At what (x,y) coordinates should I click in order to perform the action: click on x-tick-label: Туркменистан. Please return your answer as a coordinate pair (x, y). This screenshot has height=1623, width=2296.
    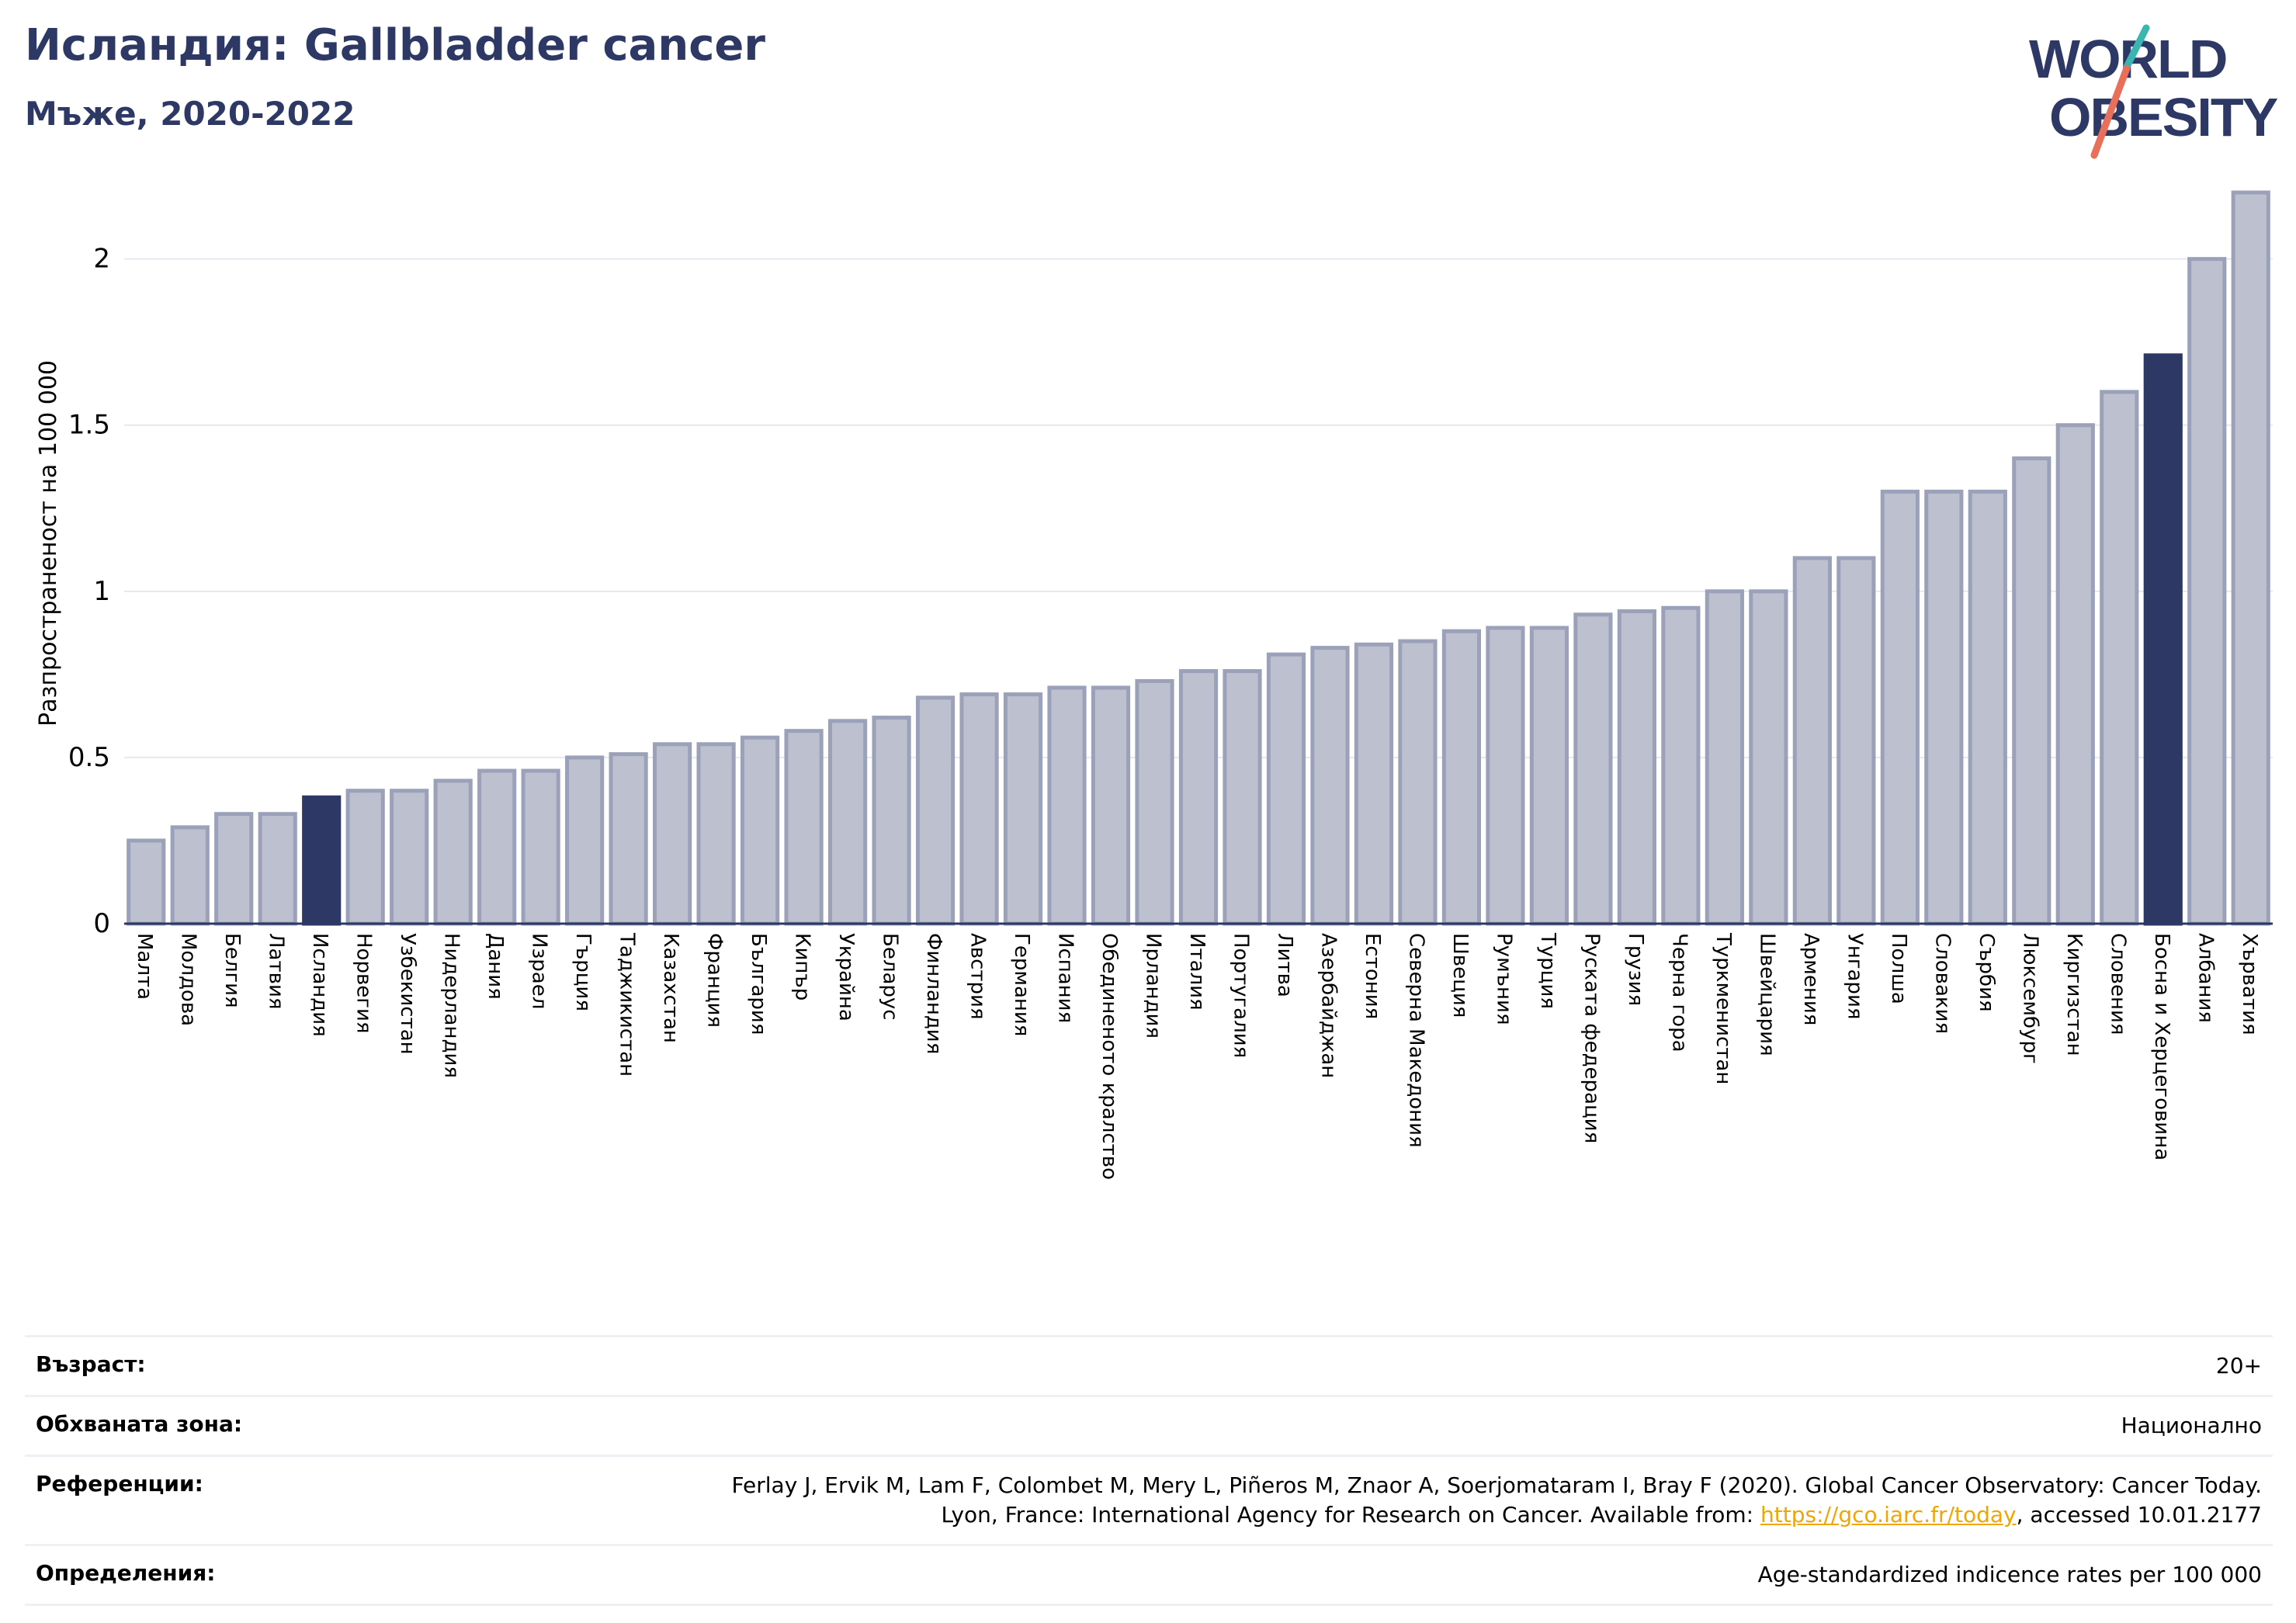
    Looking at the image, I should click on (1723, 1008).